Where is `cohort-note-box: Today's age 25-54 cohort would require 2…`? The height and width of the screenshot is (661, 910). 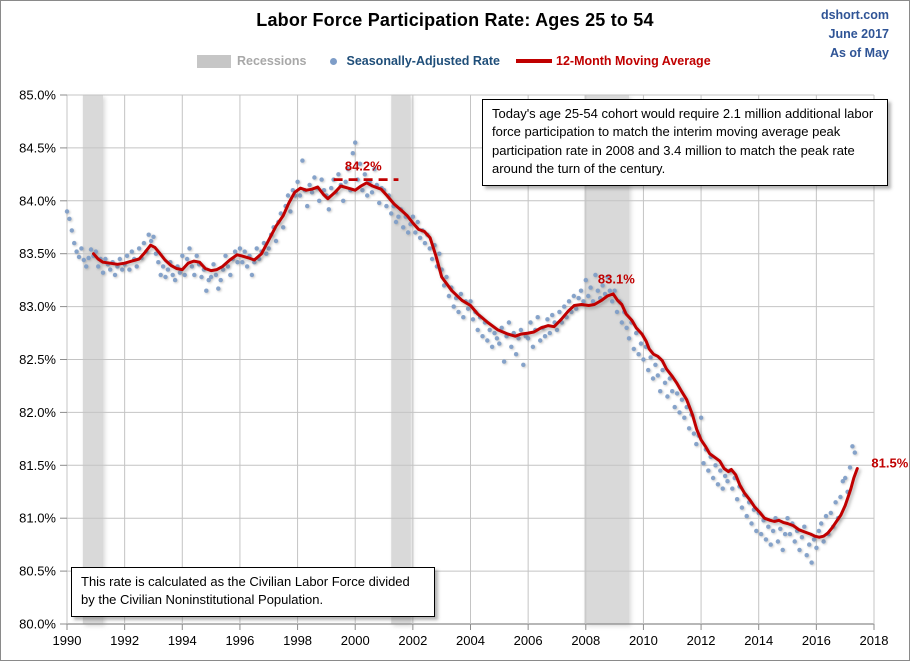
cohort-note-box: Today's age 25-54 cohort would require 2… is located at coordinates (685, 142).